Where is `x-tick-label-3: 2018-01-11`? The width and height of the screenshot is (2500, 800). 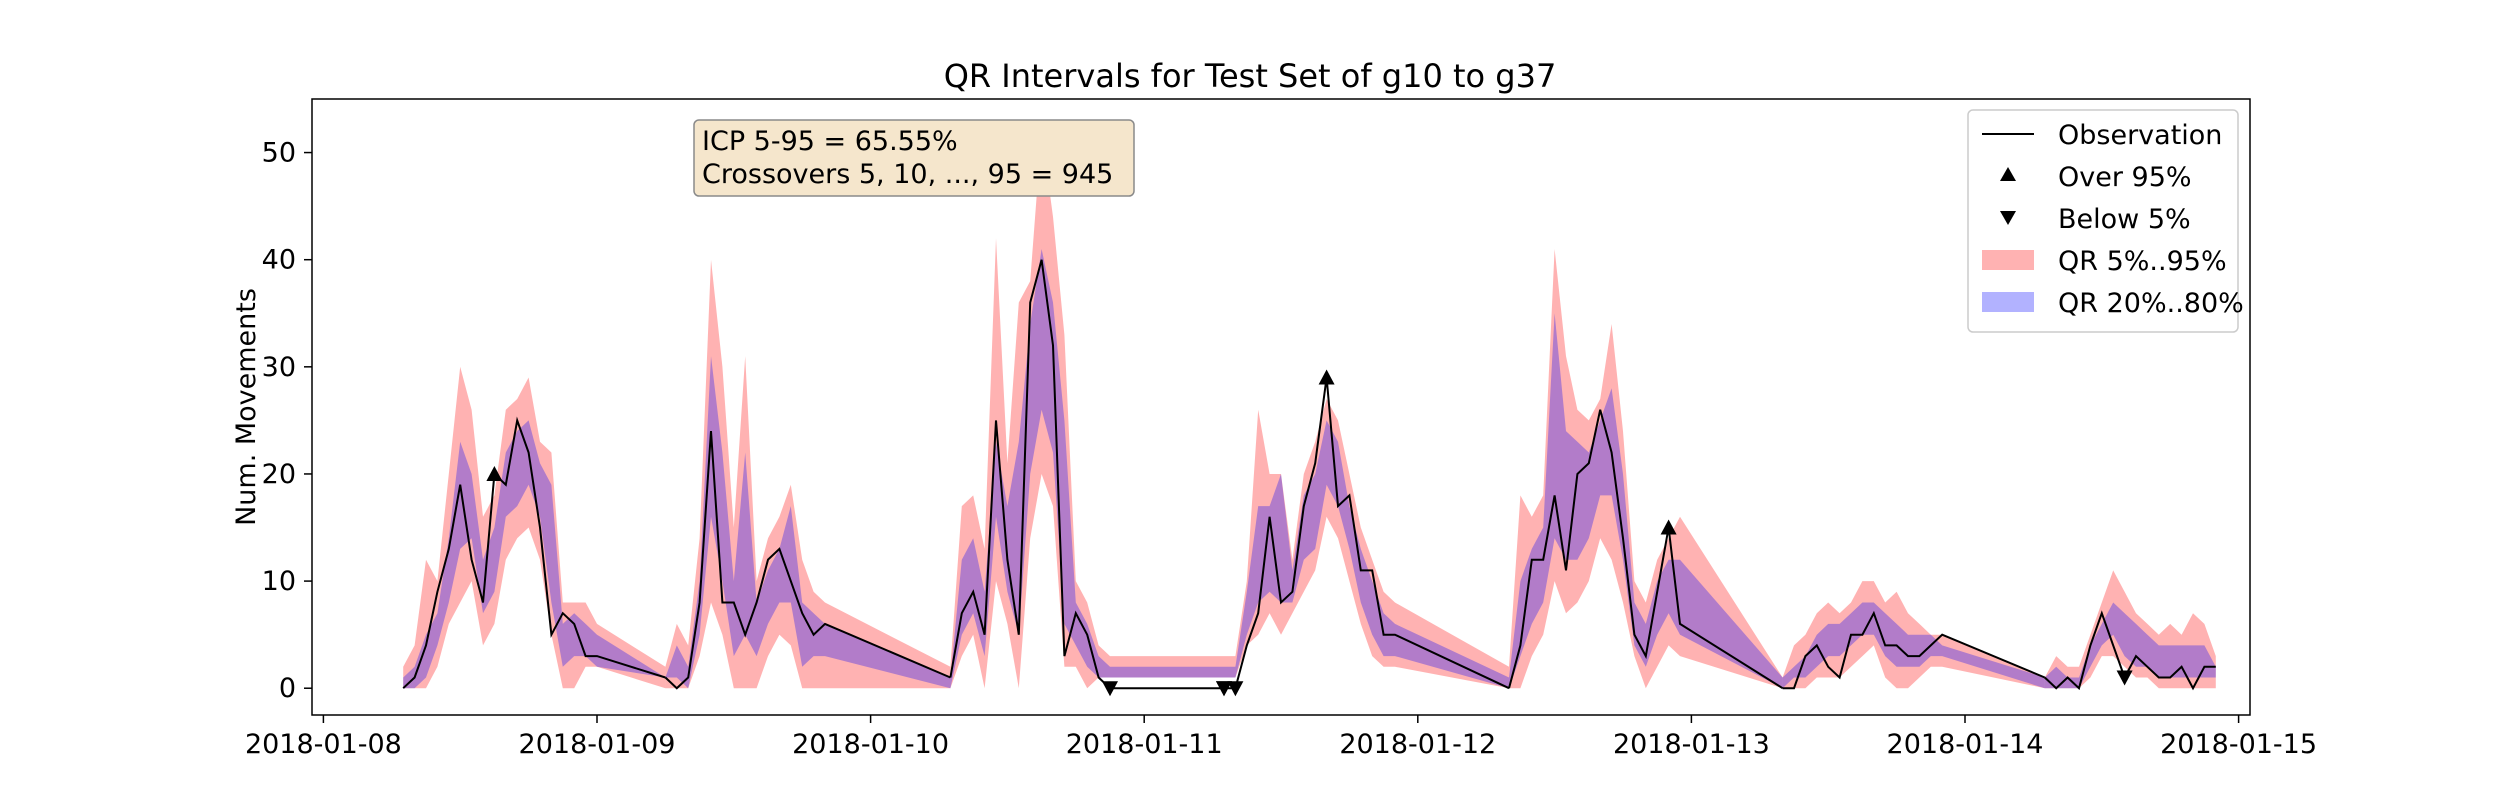 x-tick-label-3: 2018-01-11 is located at coordinates (1144, 744).